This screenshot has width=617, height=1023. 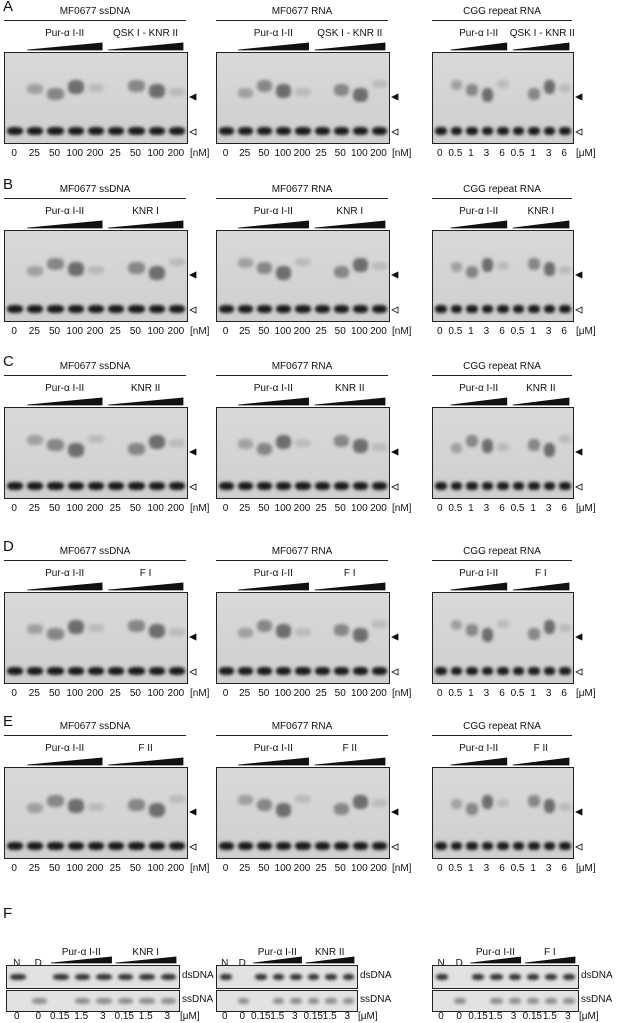 I want to click on lane-label: 1.5, so click(x=81, y=1016).